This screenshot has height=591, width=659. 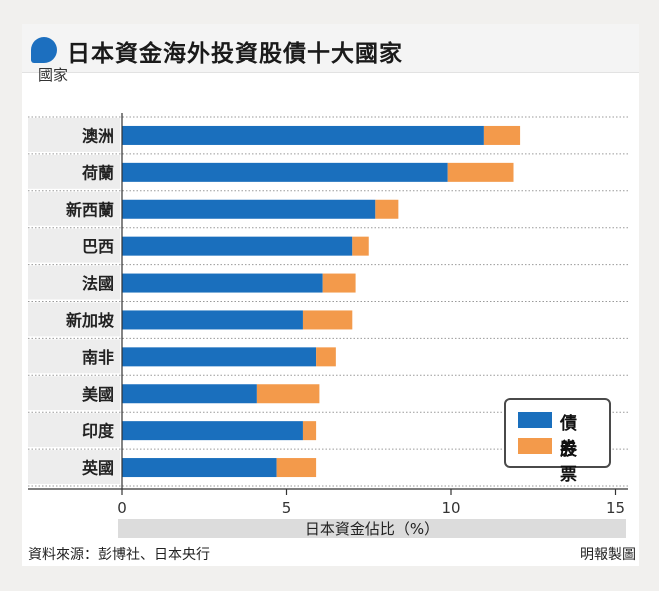 What do you see at coordinates (568, 462) in the screenshot?
I see `legend-label-stocks: 股票` at bounding box center [568, 462].